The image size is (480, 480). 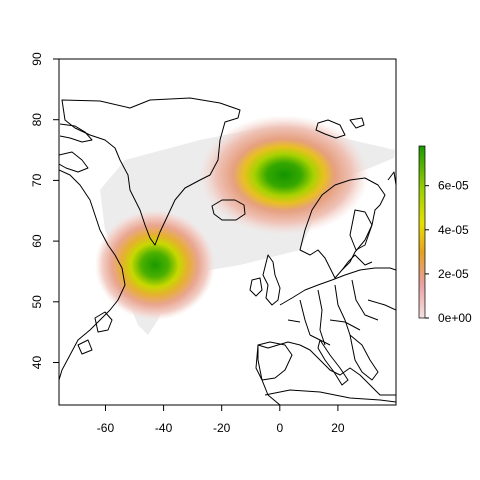 I want to click on x-tick-label: 20, so click(x=338, y=428).